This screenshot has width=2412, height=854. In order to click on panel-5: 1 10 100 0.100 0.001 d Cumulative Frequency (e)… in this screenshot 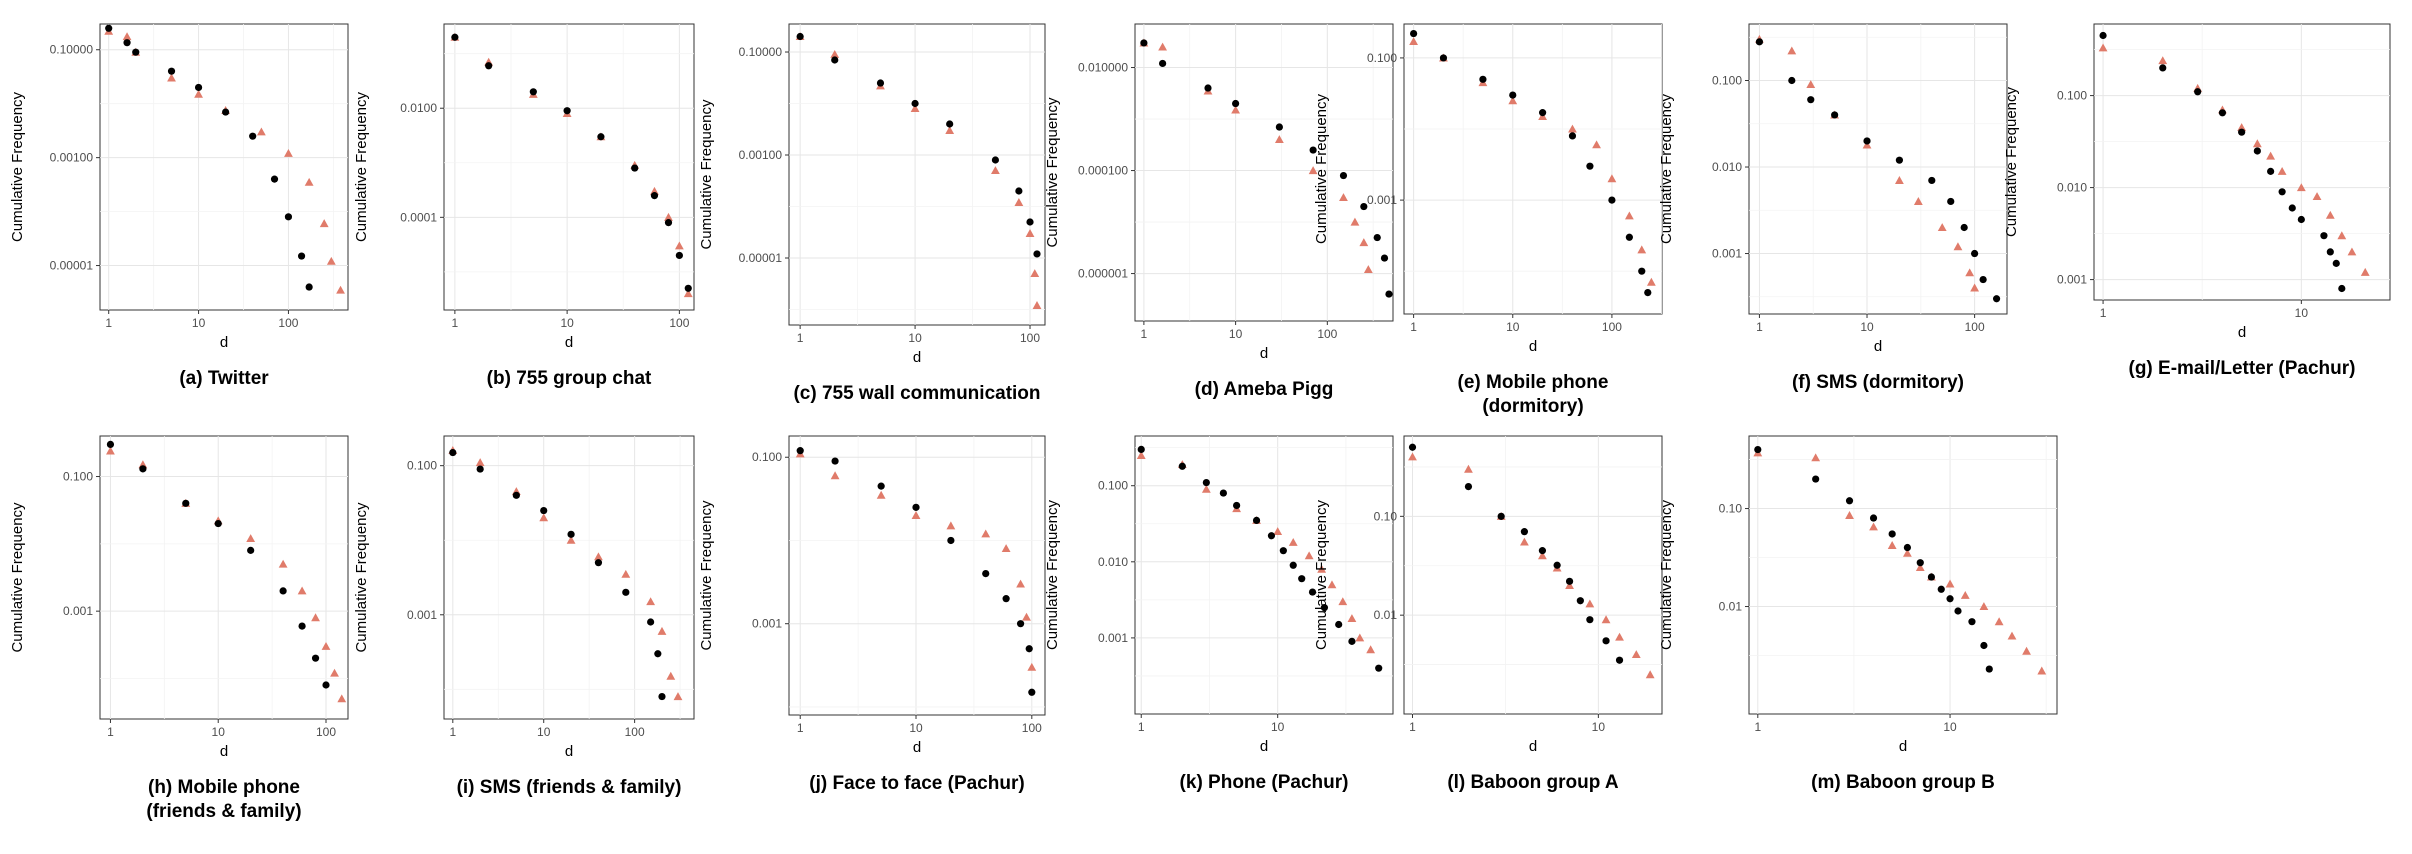, I will do `click(1488, 220)`.